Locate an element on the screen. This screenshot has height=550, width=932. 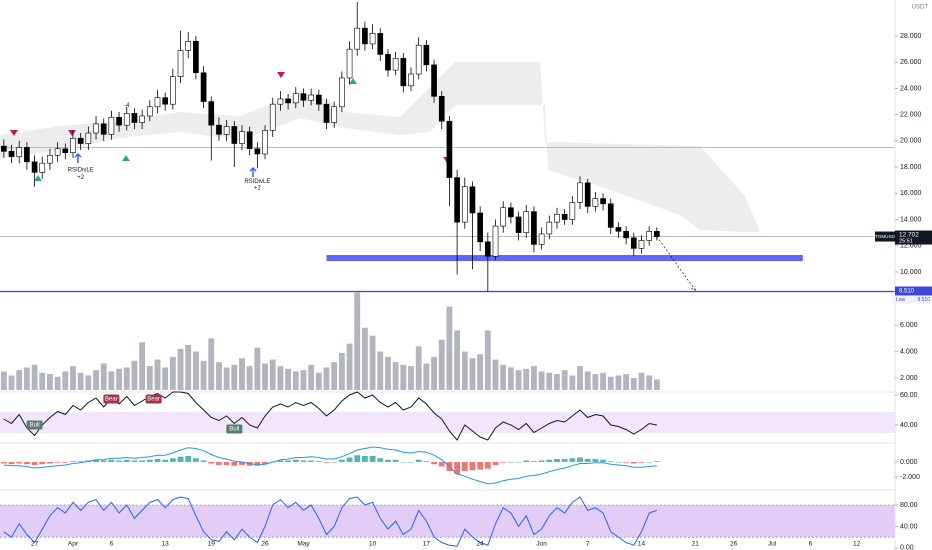
y-tick-label: 28.000 is located at coordinates (911, 36).